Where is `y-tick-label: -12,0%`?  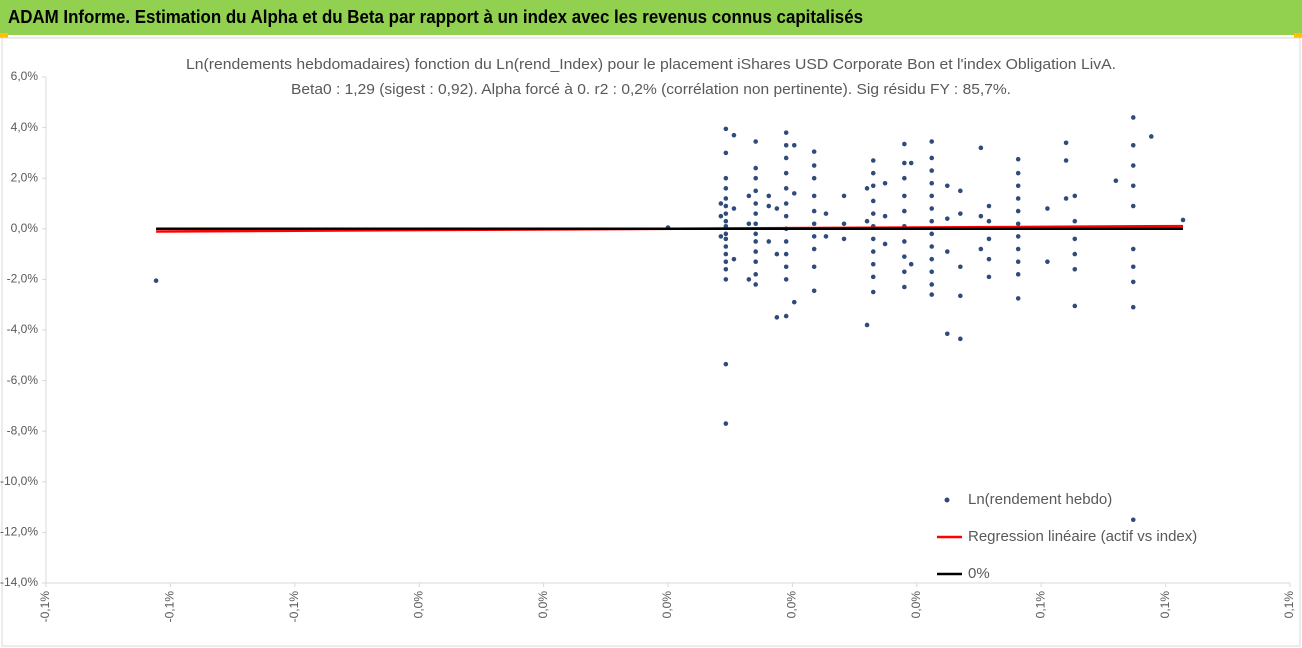 y-tick-label: -12,0% is located at coordinates (19, 532).